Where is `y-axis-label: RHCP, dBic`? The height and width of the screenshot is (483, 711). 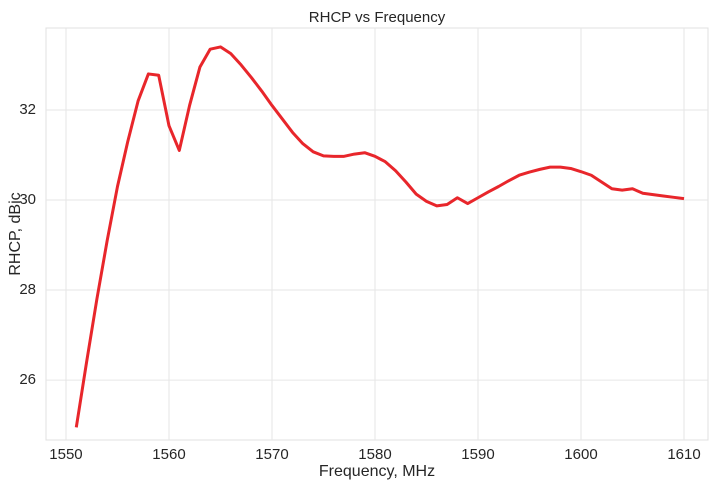 y-axis-label: RHCP, dBic is located at coordinates (15, 233).